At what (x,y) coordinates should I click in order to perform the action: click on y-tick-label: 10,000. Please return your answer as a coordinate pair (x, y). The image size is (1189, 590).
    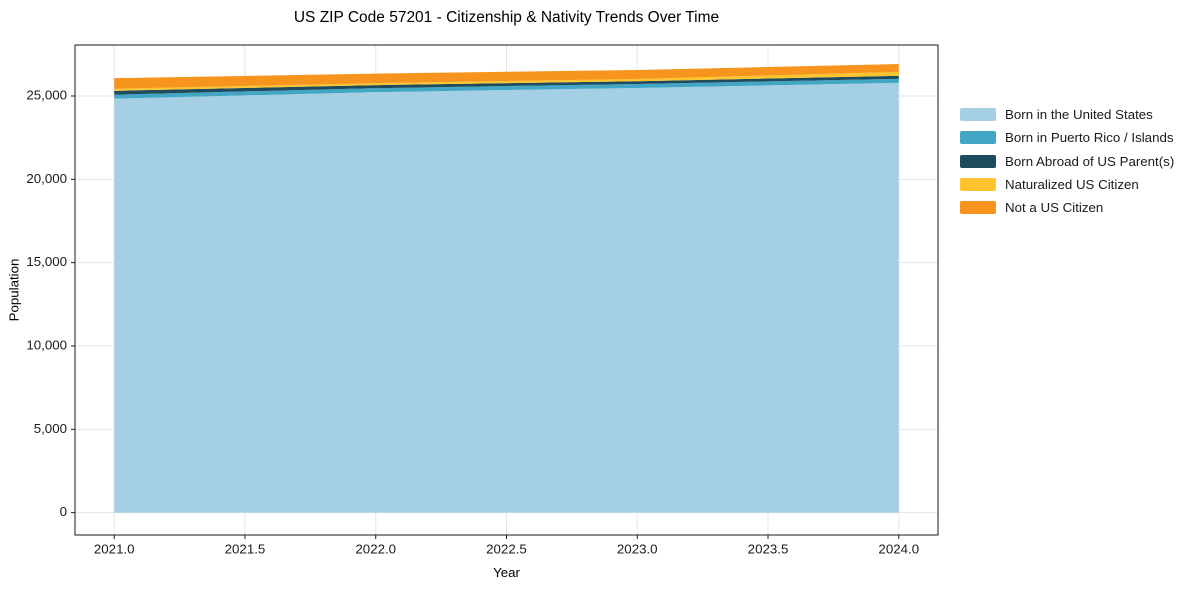
    Looking at the image, I should click on (46, 345).